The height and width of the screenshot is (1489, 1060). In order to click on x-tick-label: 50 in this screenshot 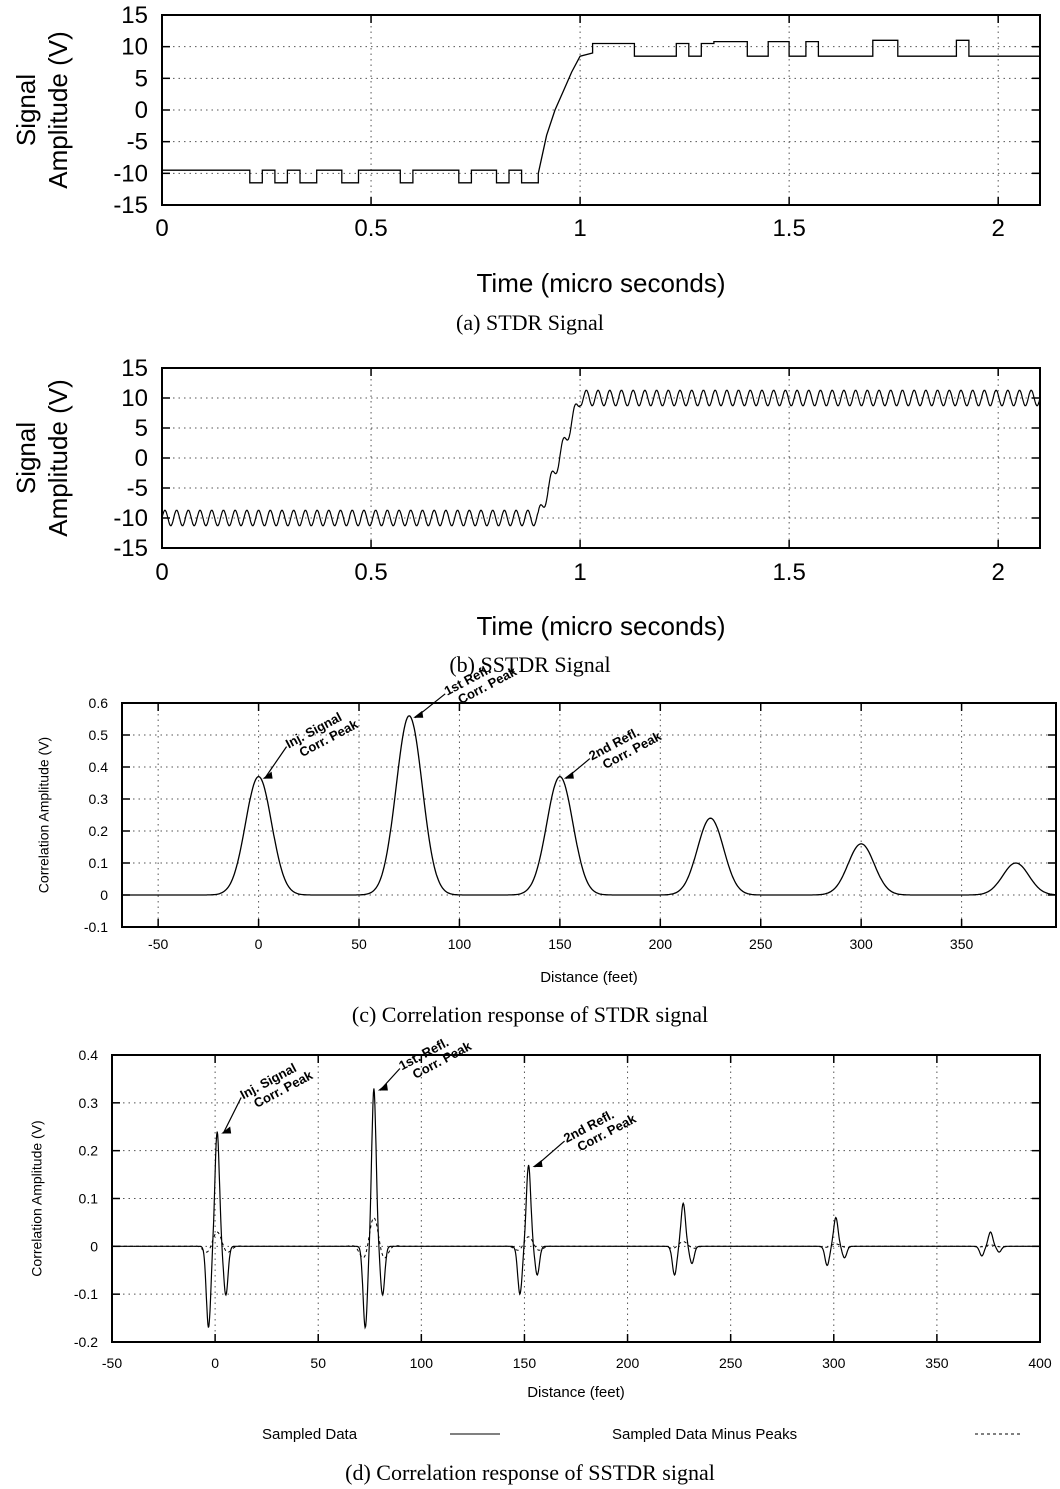, I will do `click(318, 1363)`.